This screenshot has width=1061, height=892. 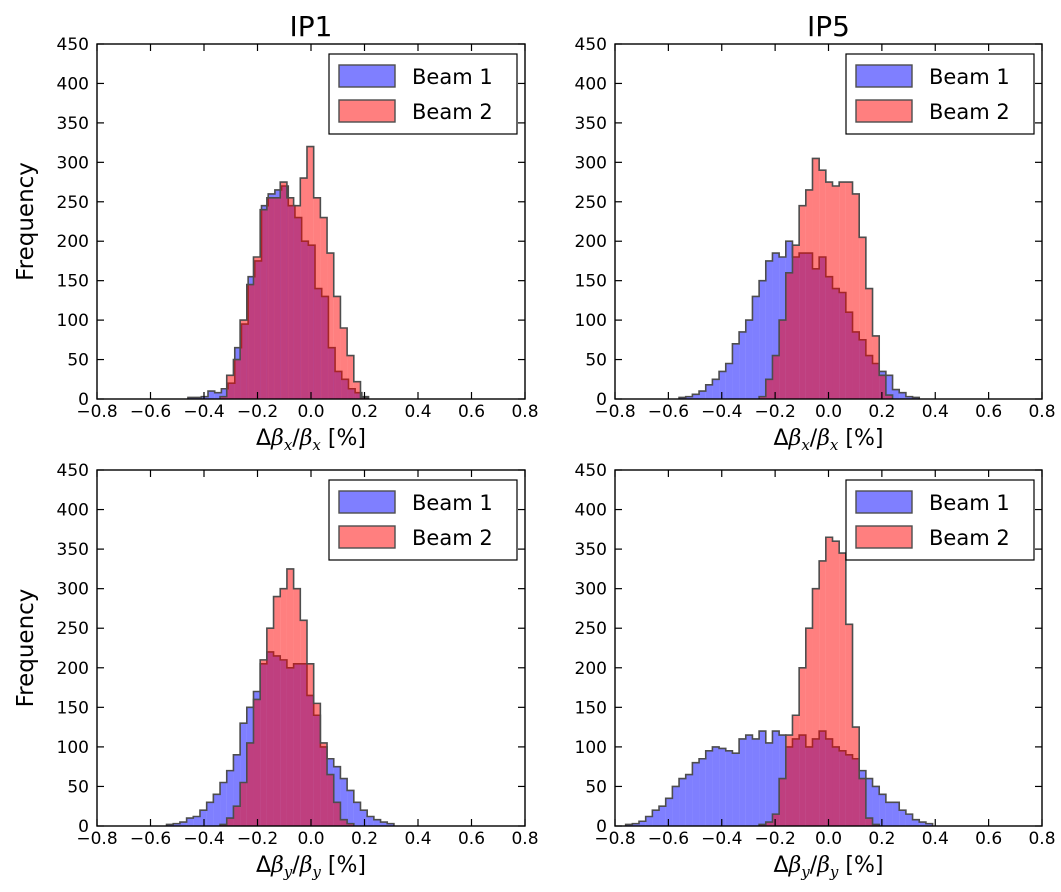 What do you see at coordinates (83, 827) in the screenshot?
I see `y-tick-label: 0` at bounding box center [83, 827].